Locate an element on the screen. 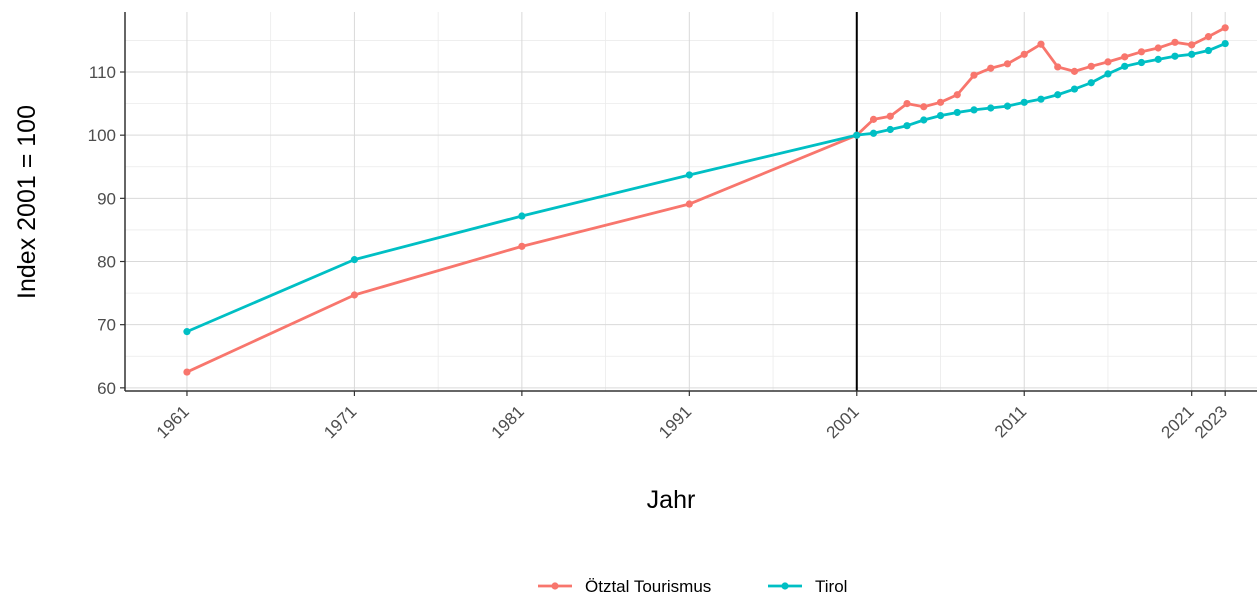 This screenshot has height=596, width=1257. y-tick-label: 90 is located at coordinates (106, 198).